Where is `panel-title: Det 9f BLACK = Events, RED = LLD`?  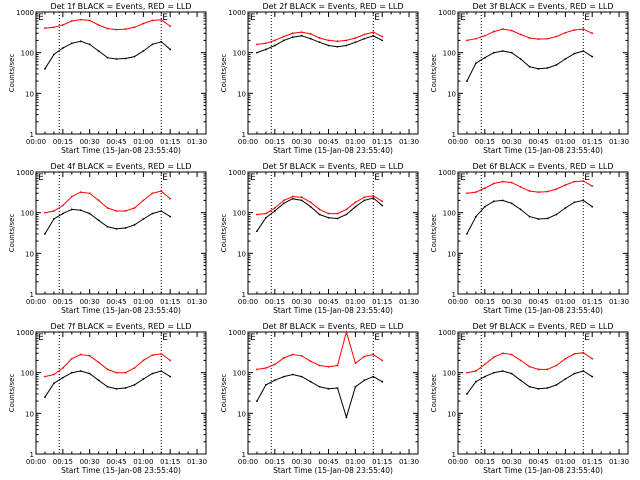 panel-title: Det 9f BLACK = Events, RED = LLD is located at coordinates (542, 326).